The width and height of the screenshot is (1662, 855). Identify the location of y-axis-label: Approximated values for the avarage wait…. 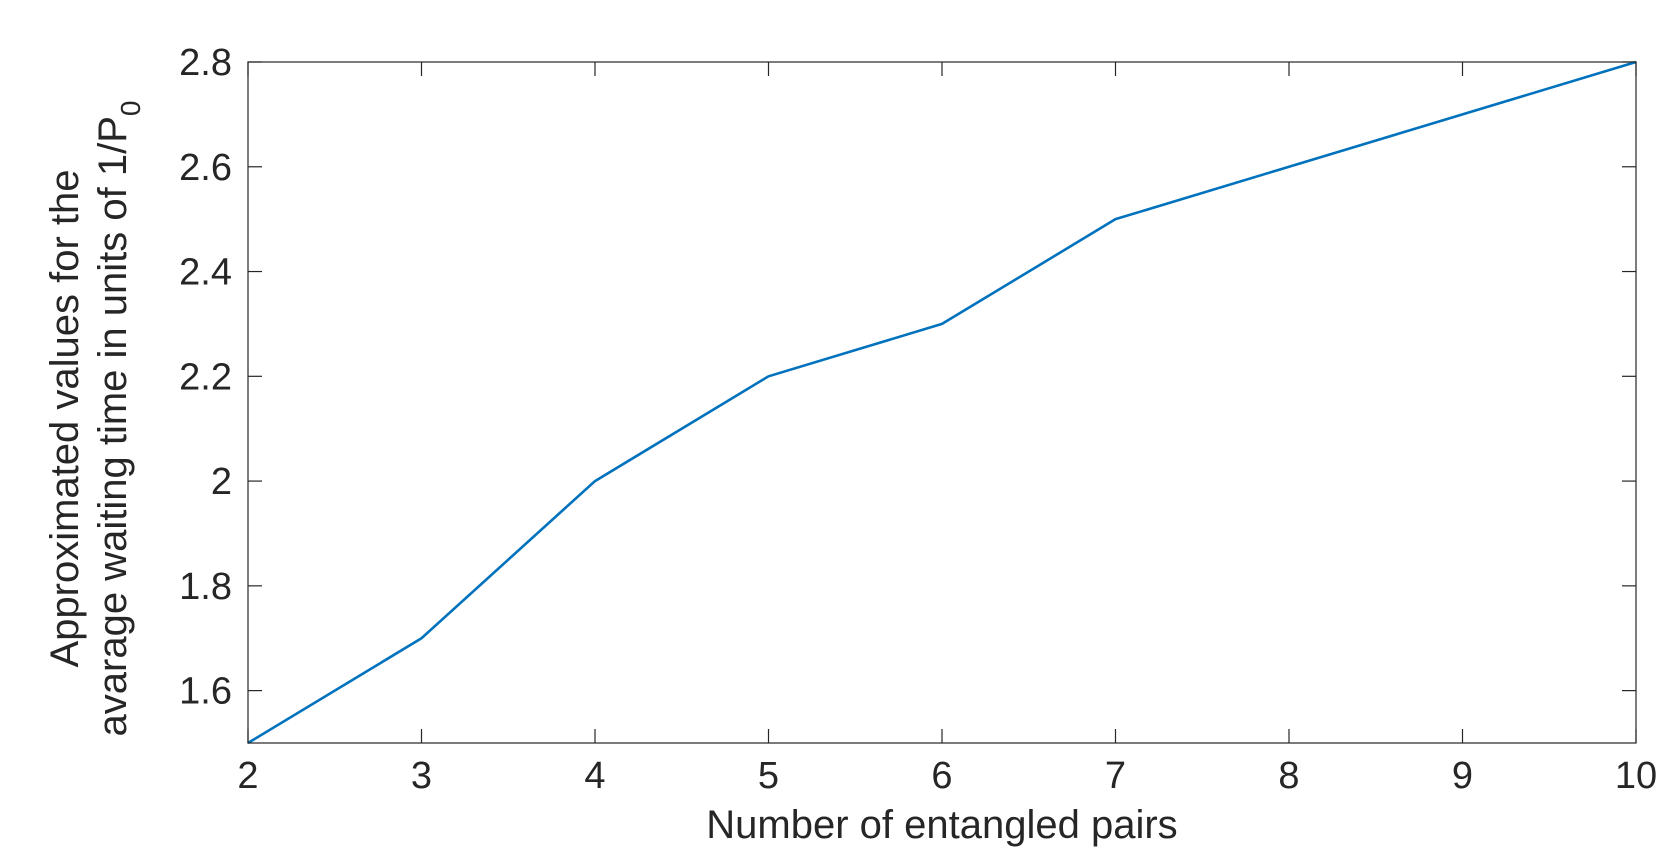
(94, 419).